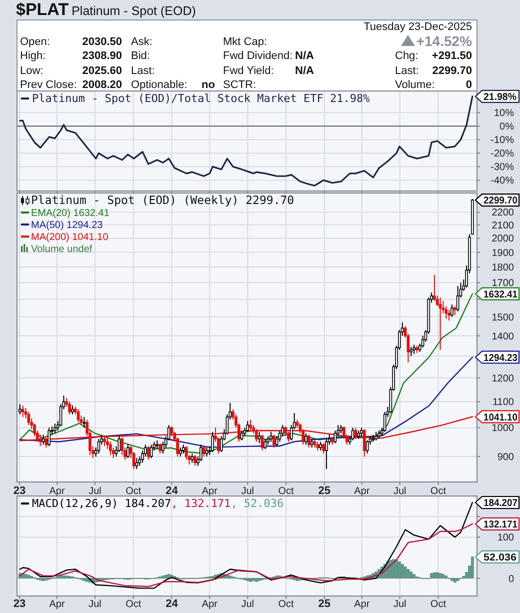 This screenshot has width=520, height=613. I want to click on y-tick-label: 1800, so click(503, 268).